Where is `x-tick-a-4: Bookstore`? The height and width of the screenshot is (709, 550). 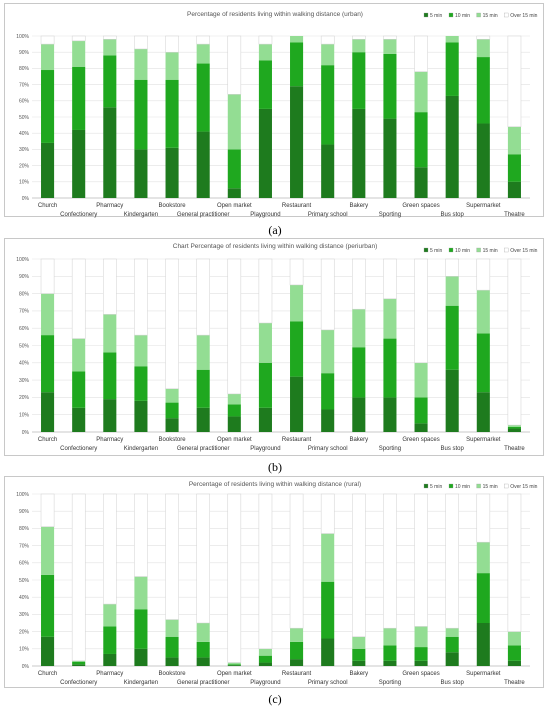 x-tick-a-4: Bookstore is located at coordinates (173, 206).